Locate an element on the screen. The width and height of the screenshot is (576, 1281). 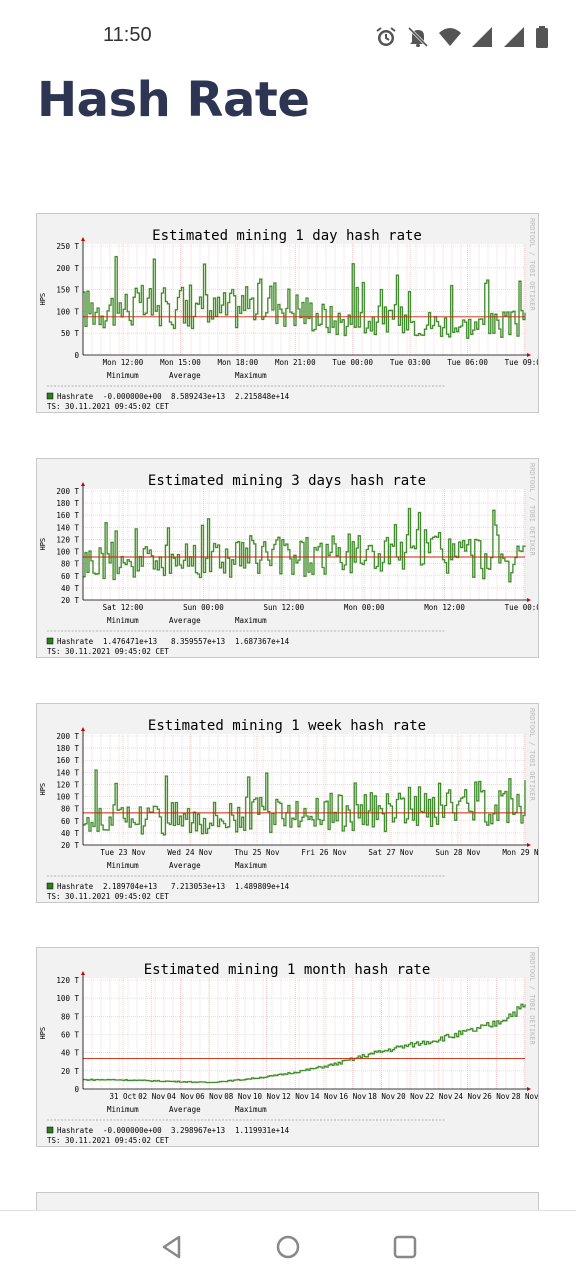
chart-0-legend-min-header: Minimum is located at coordinates (123, 375).